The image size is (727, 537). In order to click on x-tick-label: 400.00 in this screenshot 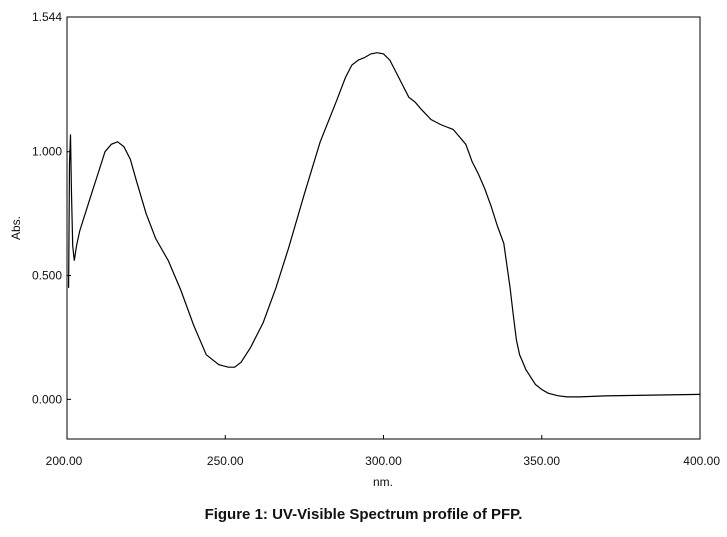, I will do `click(701, 461)`.